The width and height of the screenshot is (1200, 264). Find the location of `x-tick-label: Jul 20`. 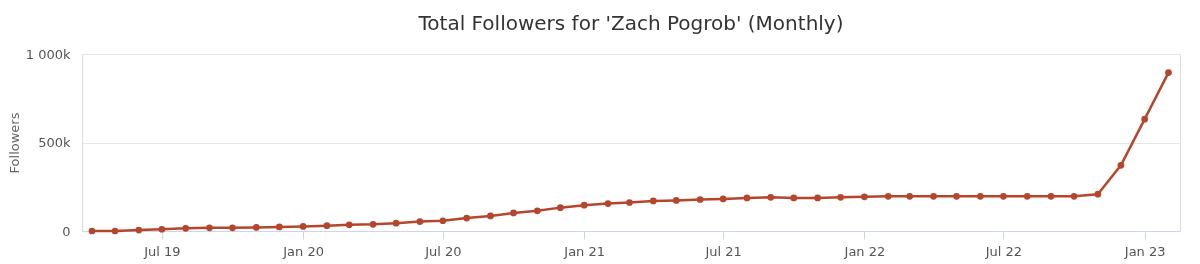

x-tick-label: Jul 20 is located at coordinates (443, 251).